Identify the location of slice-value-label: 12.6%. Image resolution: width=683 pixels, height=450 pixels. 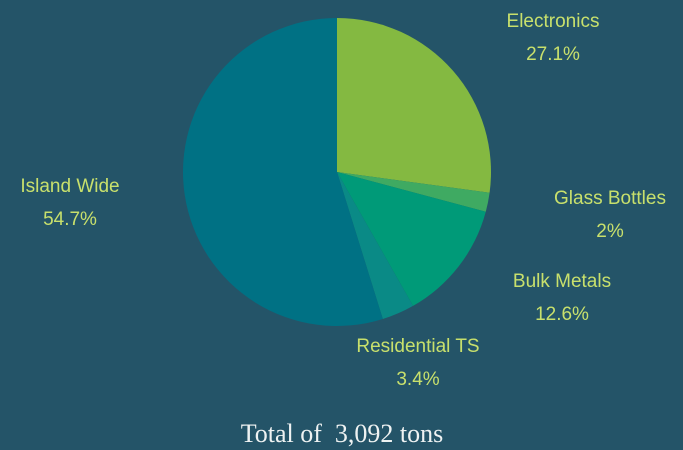
(562, 314).